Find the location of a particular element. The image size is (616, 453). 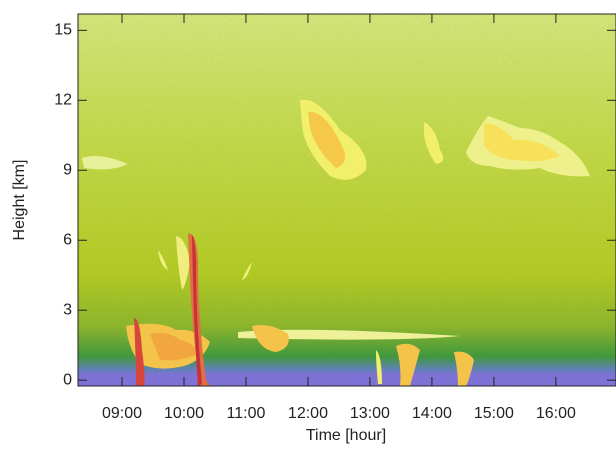

x-tick-label: 15:00 is located at coordinates (494, 413).